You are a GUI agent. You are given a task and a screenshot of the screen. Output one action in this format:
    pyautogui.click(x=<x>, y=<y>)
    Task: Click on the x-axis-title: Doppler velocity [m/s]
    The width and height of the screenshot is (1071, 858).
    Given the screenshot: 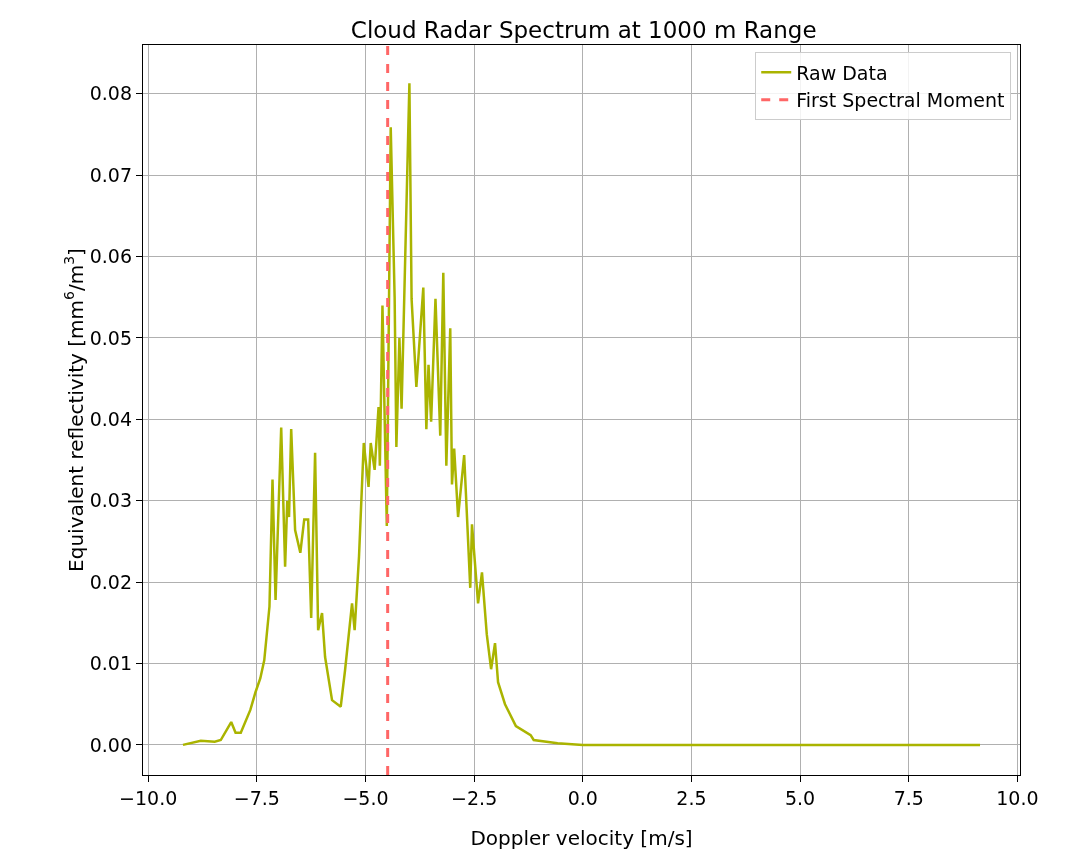 What is the action you would take?
    pyautogui.click(x=581, y=838)
    